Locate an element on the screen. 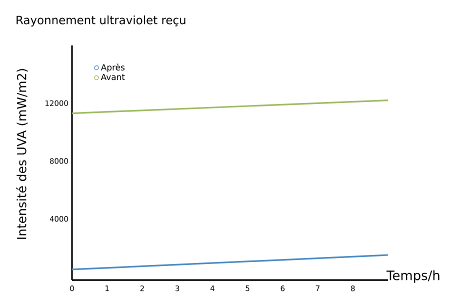  legend-label: Avant is located at coordinates (112, 77).